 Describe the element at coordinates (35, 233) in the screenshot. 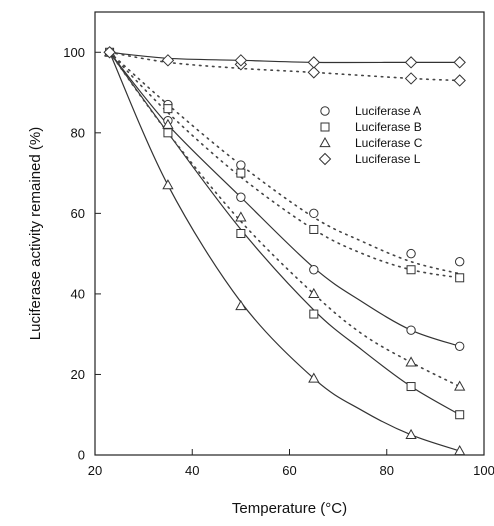

I see `y-axis-title: Luciferase activity remained (%)` at that location.